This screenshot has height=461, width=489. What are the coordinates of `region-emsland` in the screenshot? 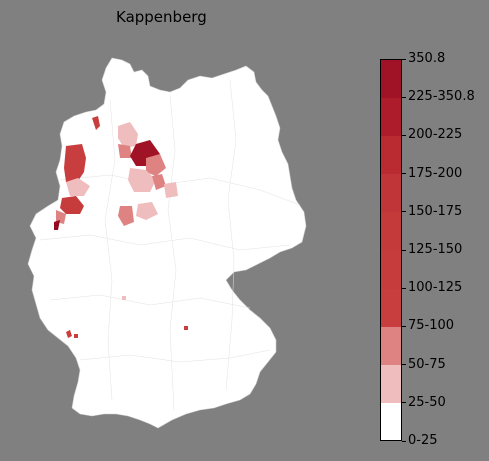 It's located at (75, 164).